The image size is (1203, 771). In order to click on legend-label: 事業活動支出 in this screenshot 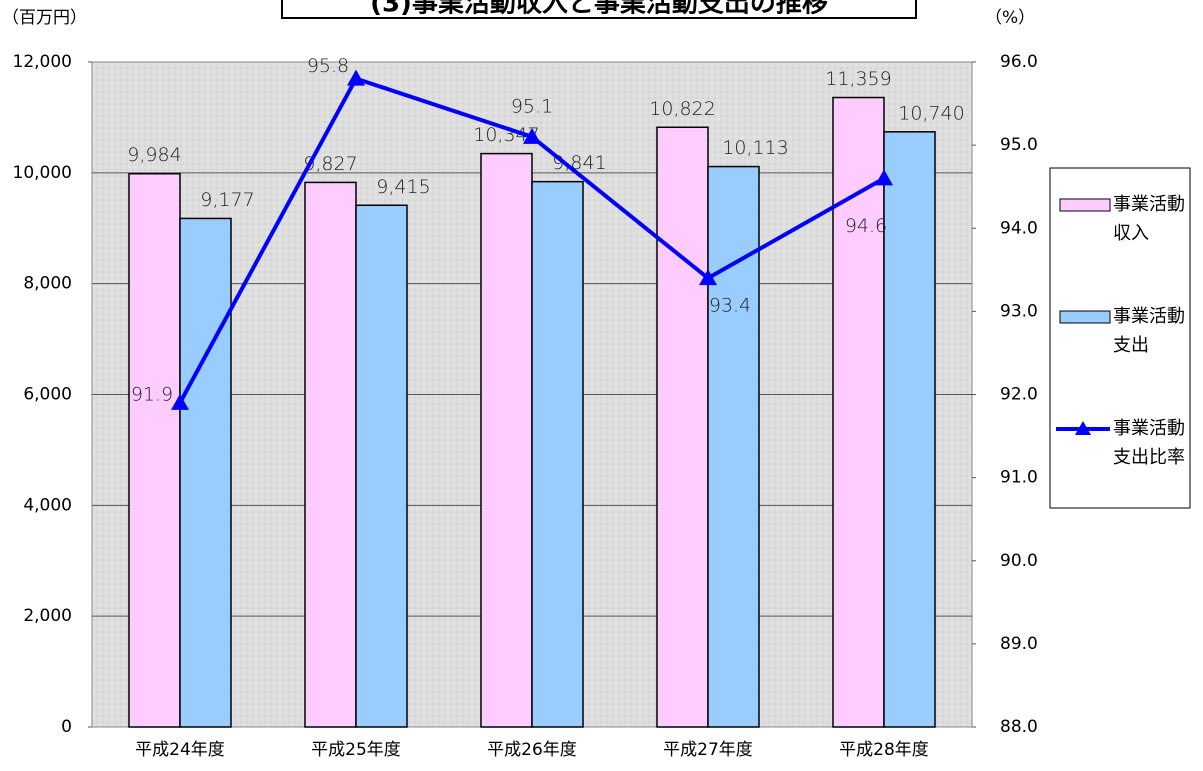, I will do `click(1149, 331)`.